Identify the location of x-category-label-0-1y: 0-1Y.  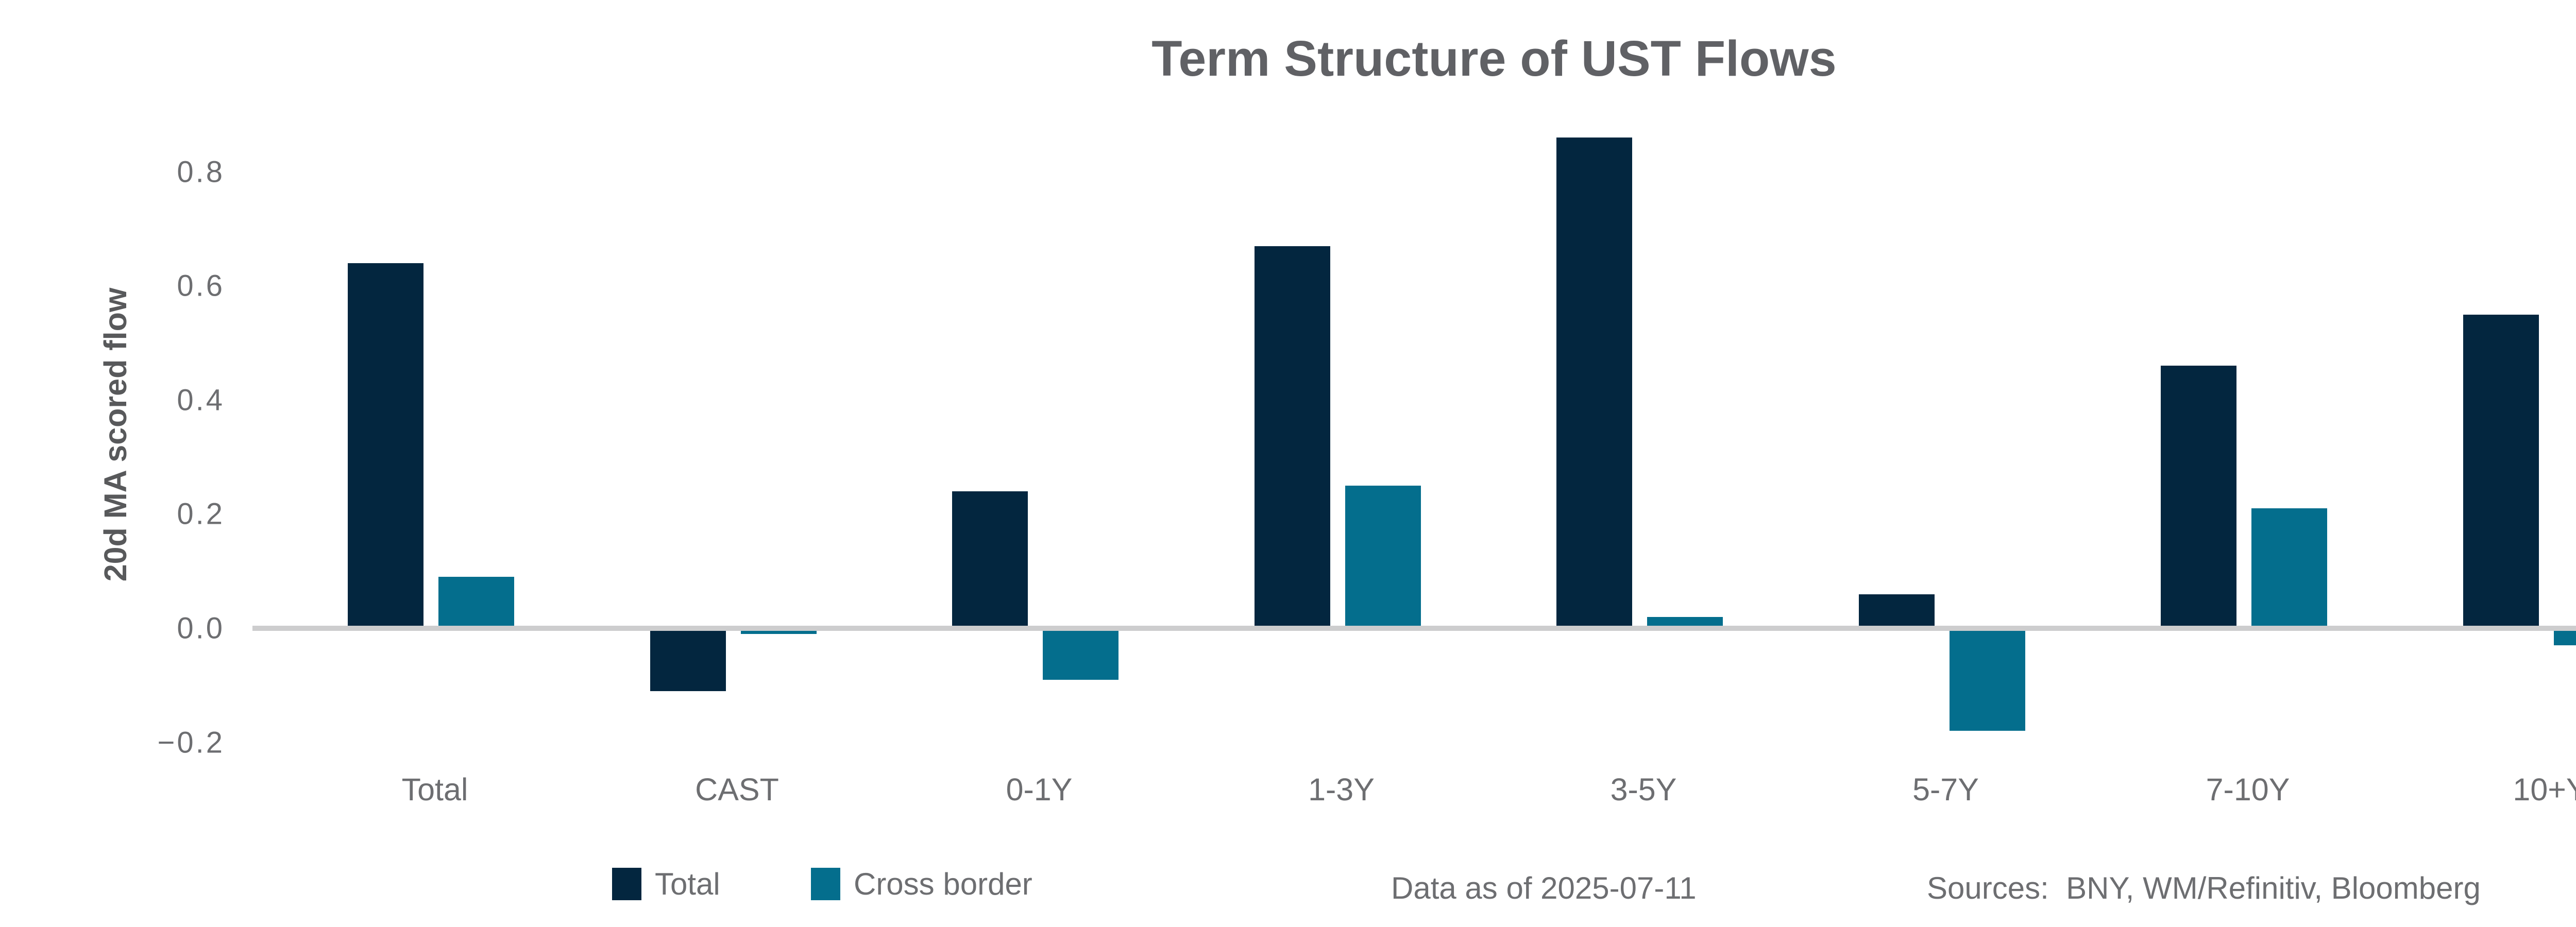
(1039, 789).